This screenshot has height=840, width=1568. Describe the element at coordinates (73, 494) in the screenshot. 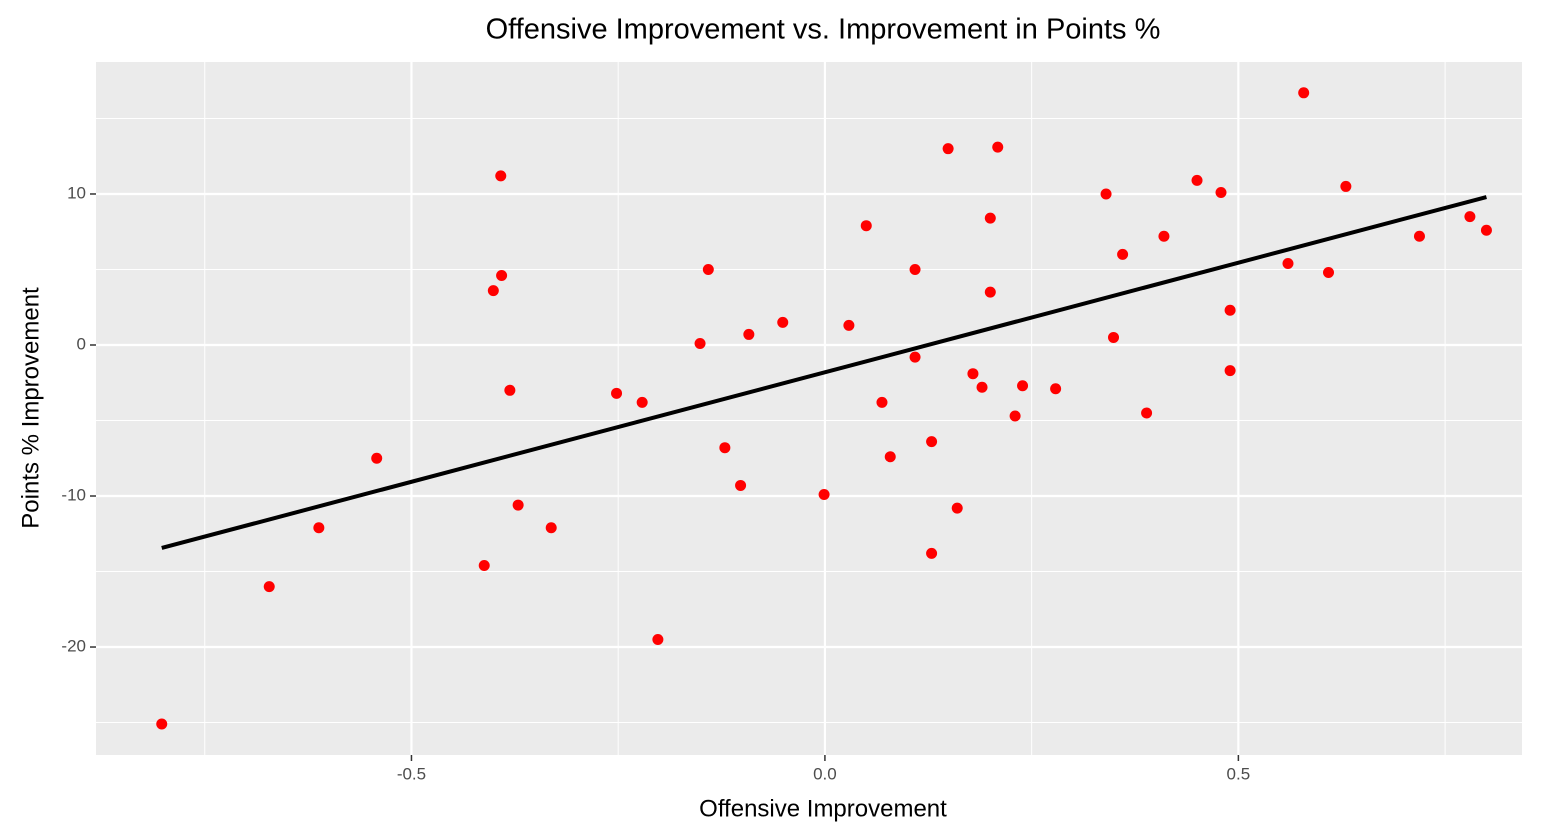

I see `y-tick-label: -10` at that location.